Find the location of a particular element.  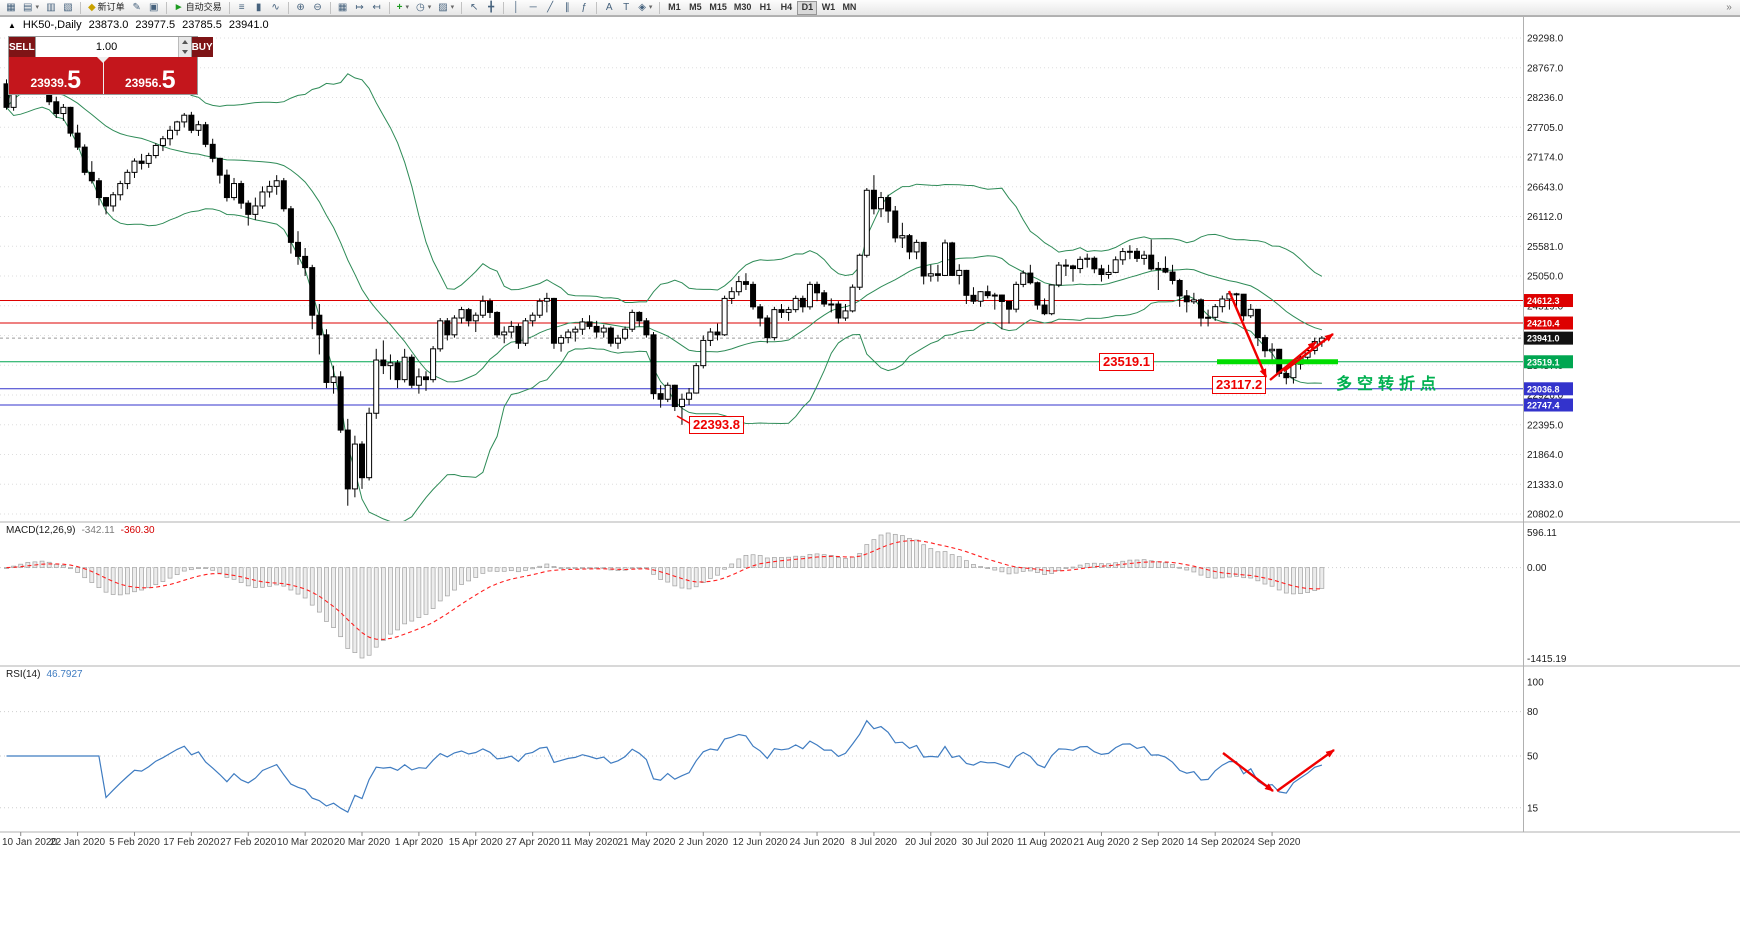

one-click-toggle-icon: ▲ is located at coordinates (12, 25).